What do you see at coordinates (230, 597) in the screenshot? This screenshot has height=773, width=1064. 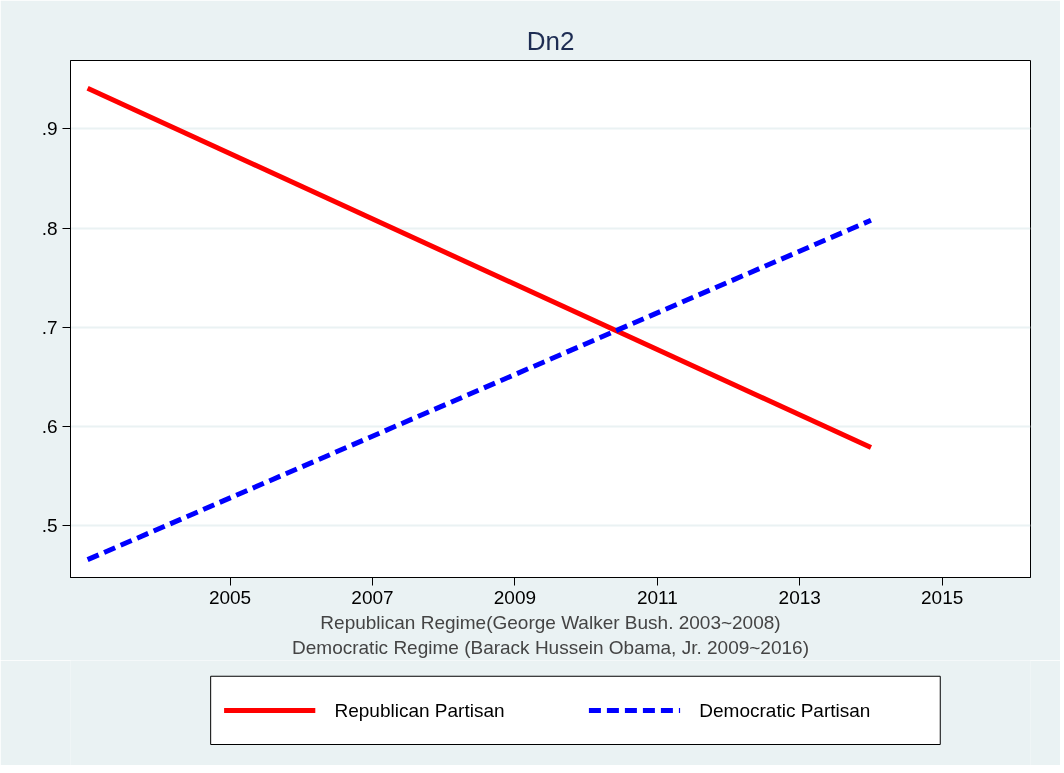 I see `x-tick-label: 2005` at bounding box center [230, 597].